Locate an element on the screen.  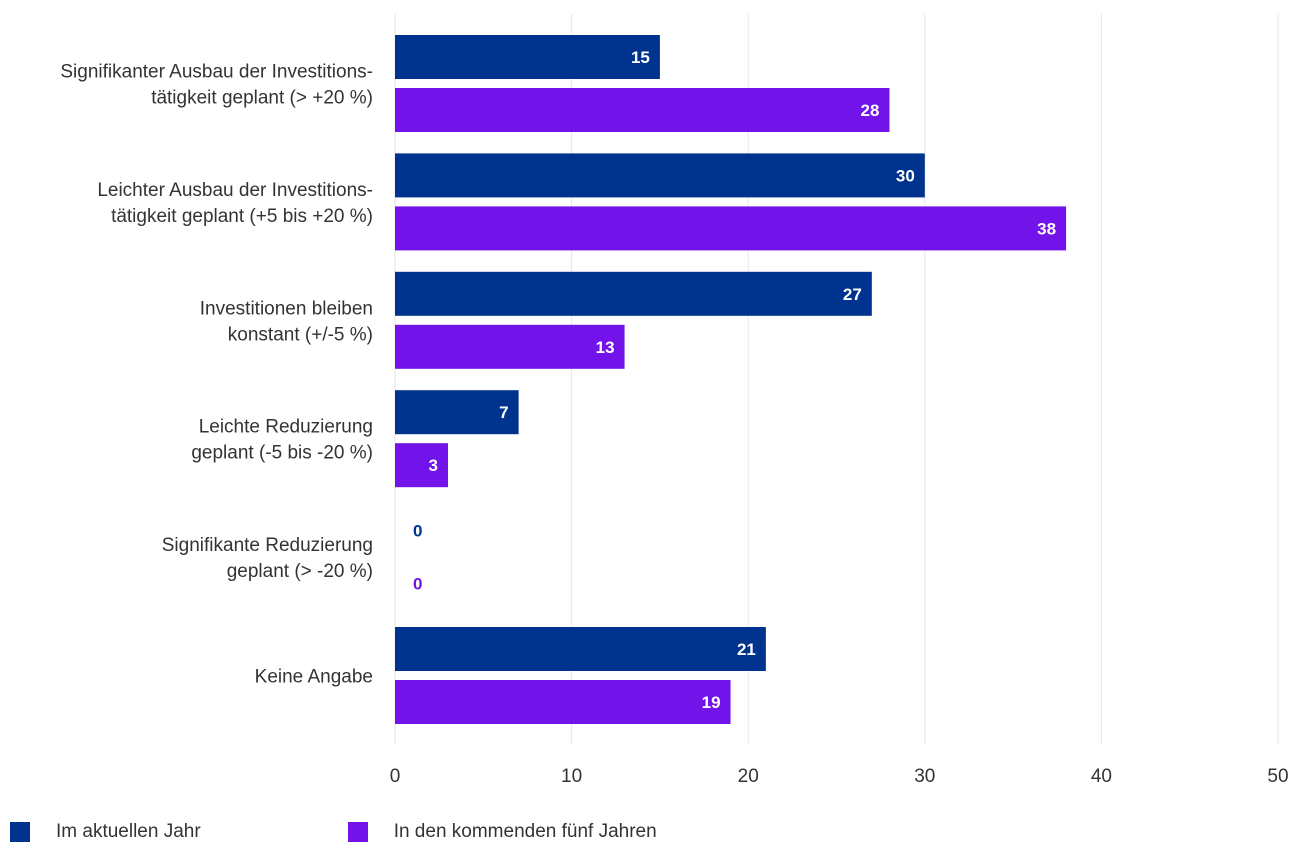
category-label-1-line-0: Leichter Ausbau der Investitions- is located at coordinates (235, 190).